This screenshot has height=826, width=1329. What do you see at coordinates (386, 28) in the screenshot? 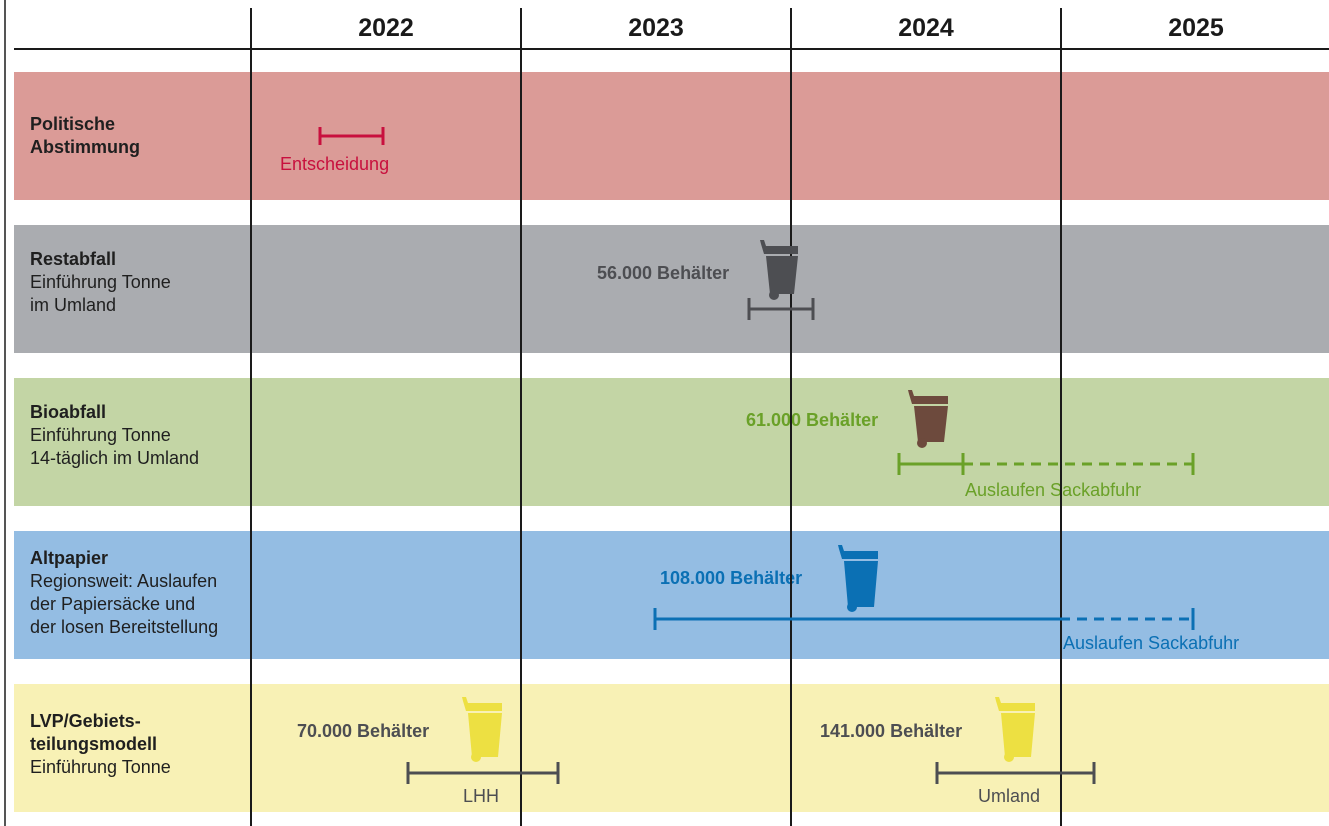
I see `year-2022: 2022` at bounding box center [386, 28].